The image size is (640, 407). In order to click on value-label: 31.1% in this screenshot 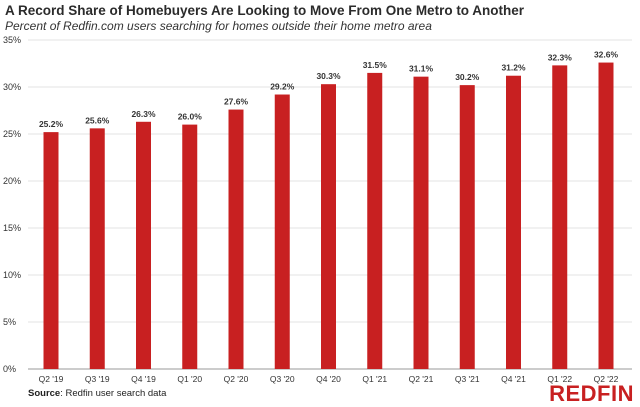, I will do `click(421, 69)`.